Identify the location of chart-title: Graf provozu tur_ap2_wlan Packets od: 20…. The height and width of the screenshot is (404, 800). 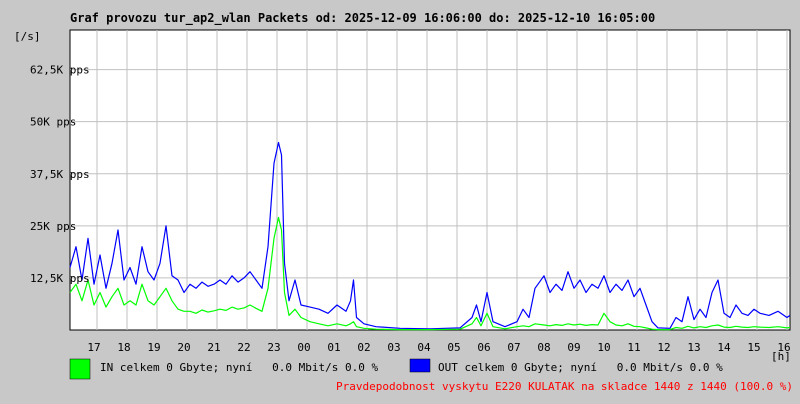
(362, 18).